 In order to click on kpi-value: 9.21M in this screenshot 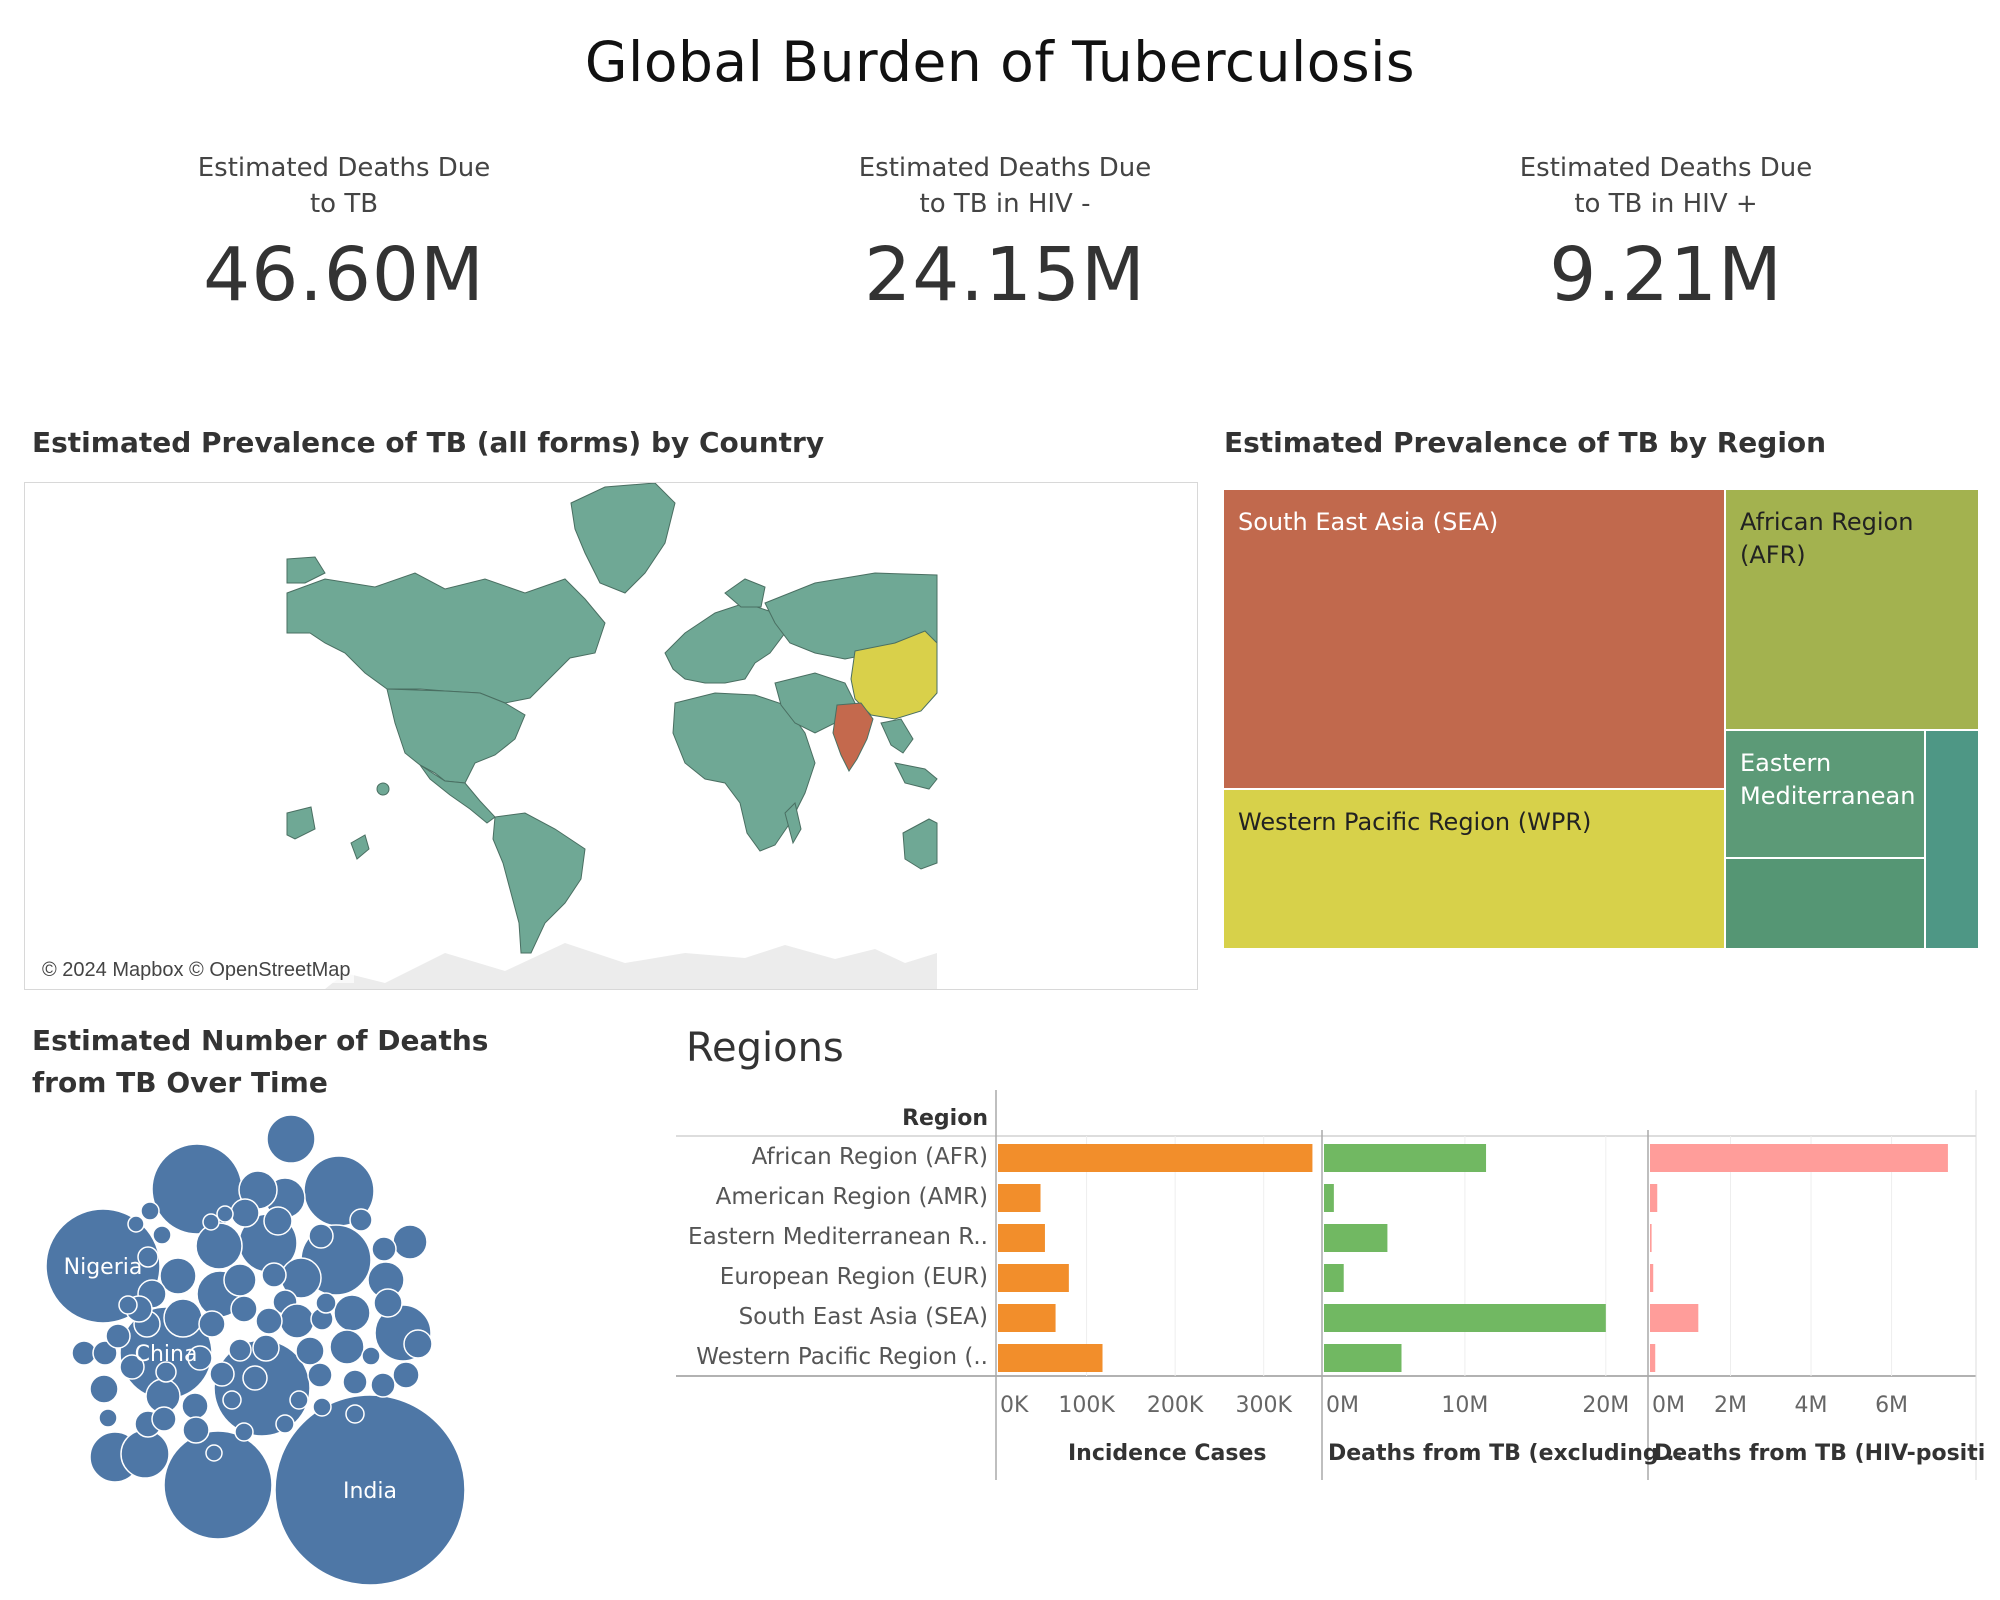, I will do `click(1666, 275)`.